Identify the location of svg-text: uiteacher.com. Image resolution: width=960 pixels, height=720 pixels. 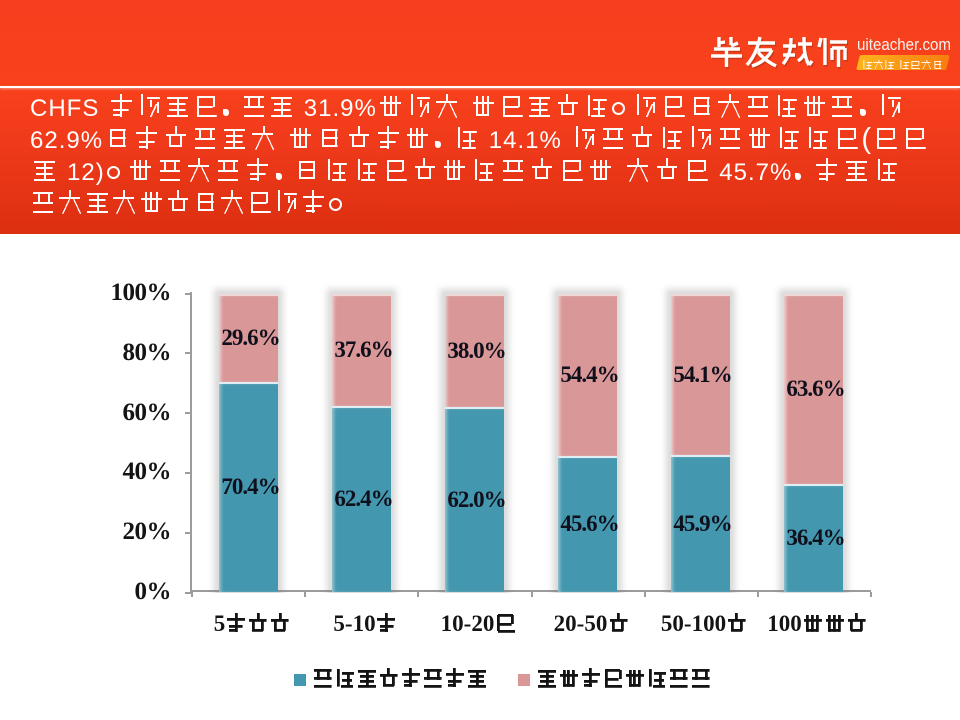
(904, 45).